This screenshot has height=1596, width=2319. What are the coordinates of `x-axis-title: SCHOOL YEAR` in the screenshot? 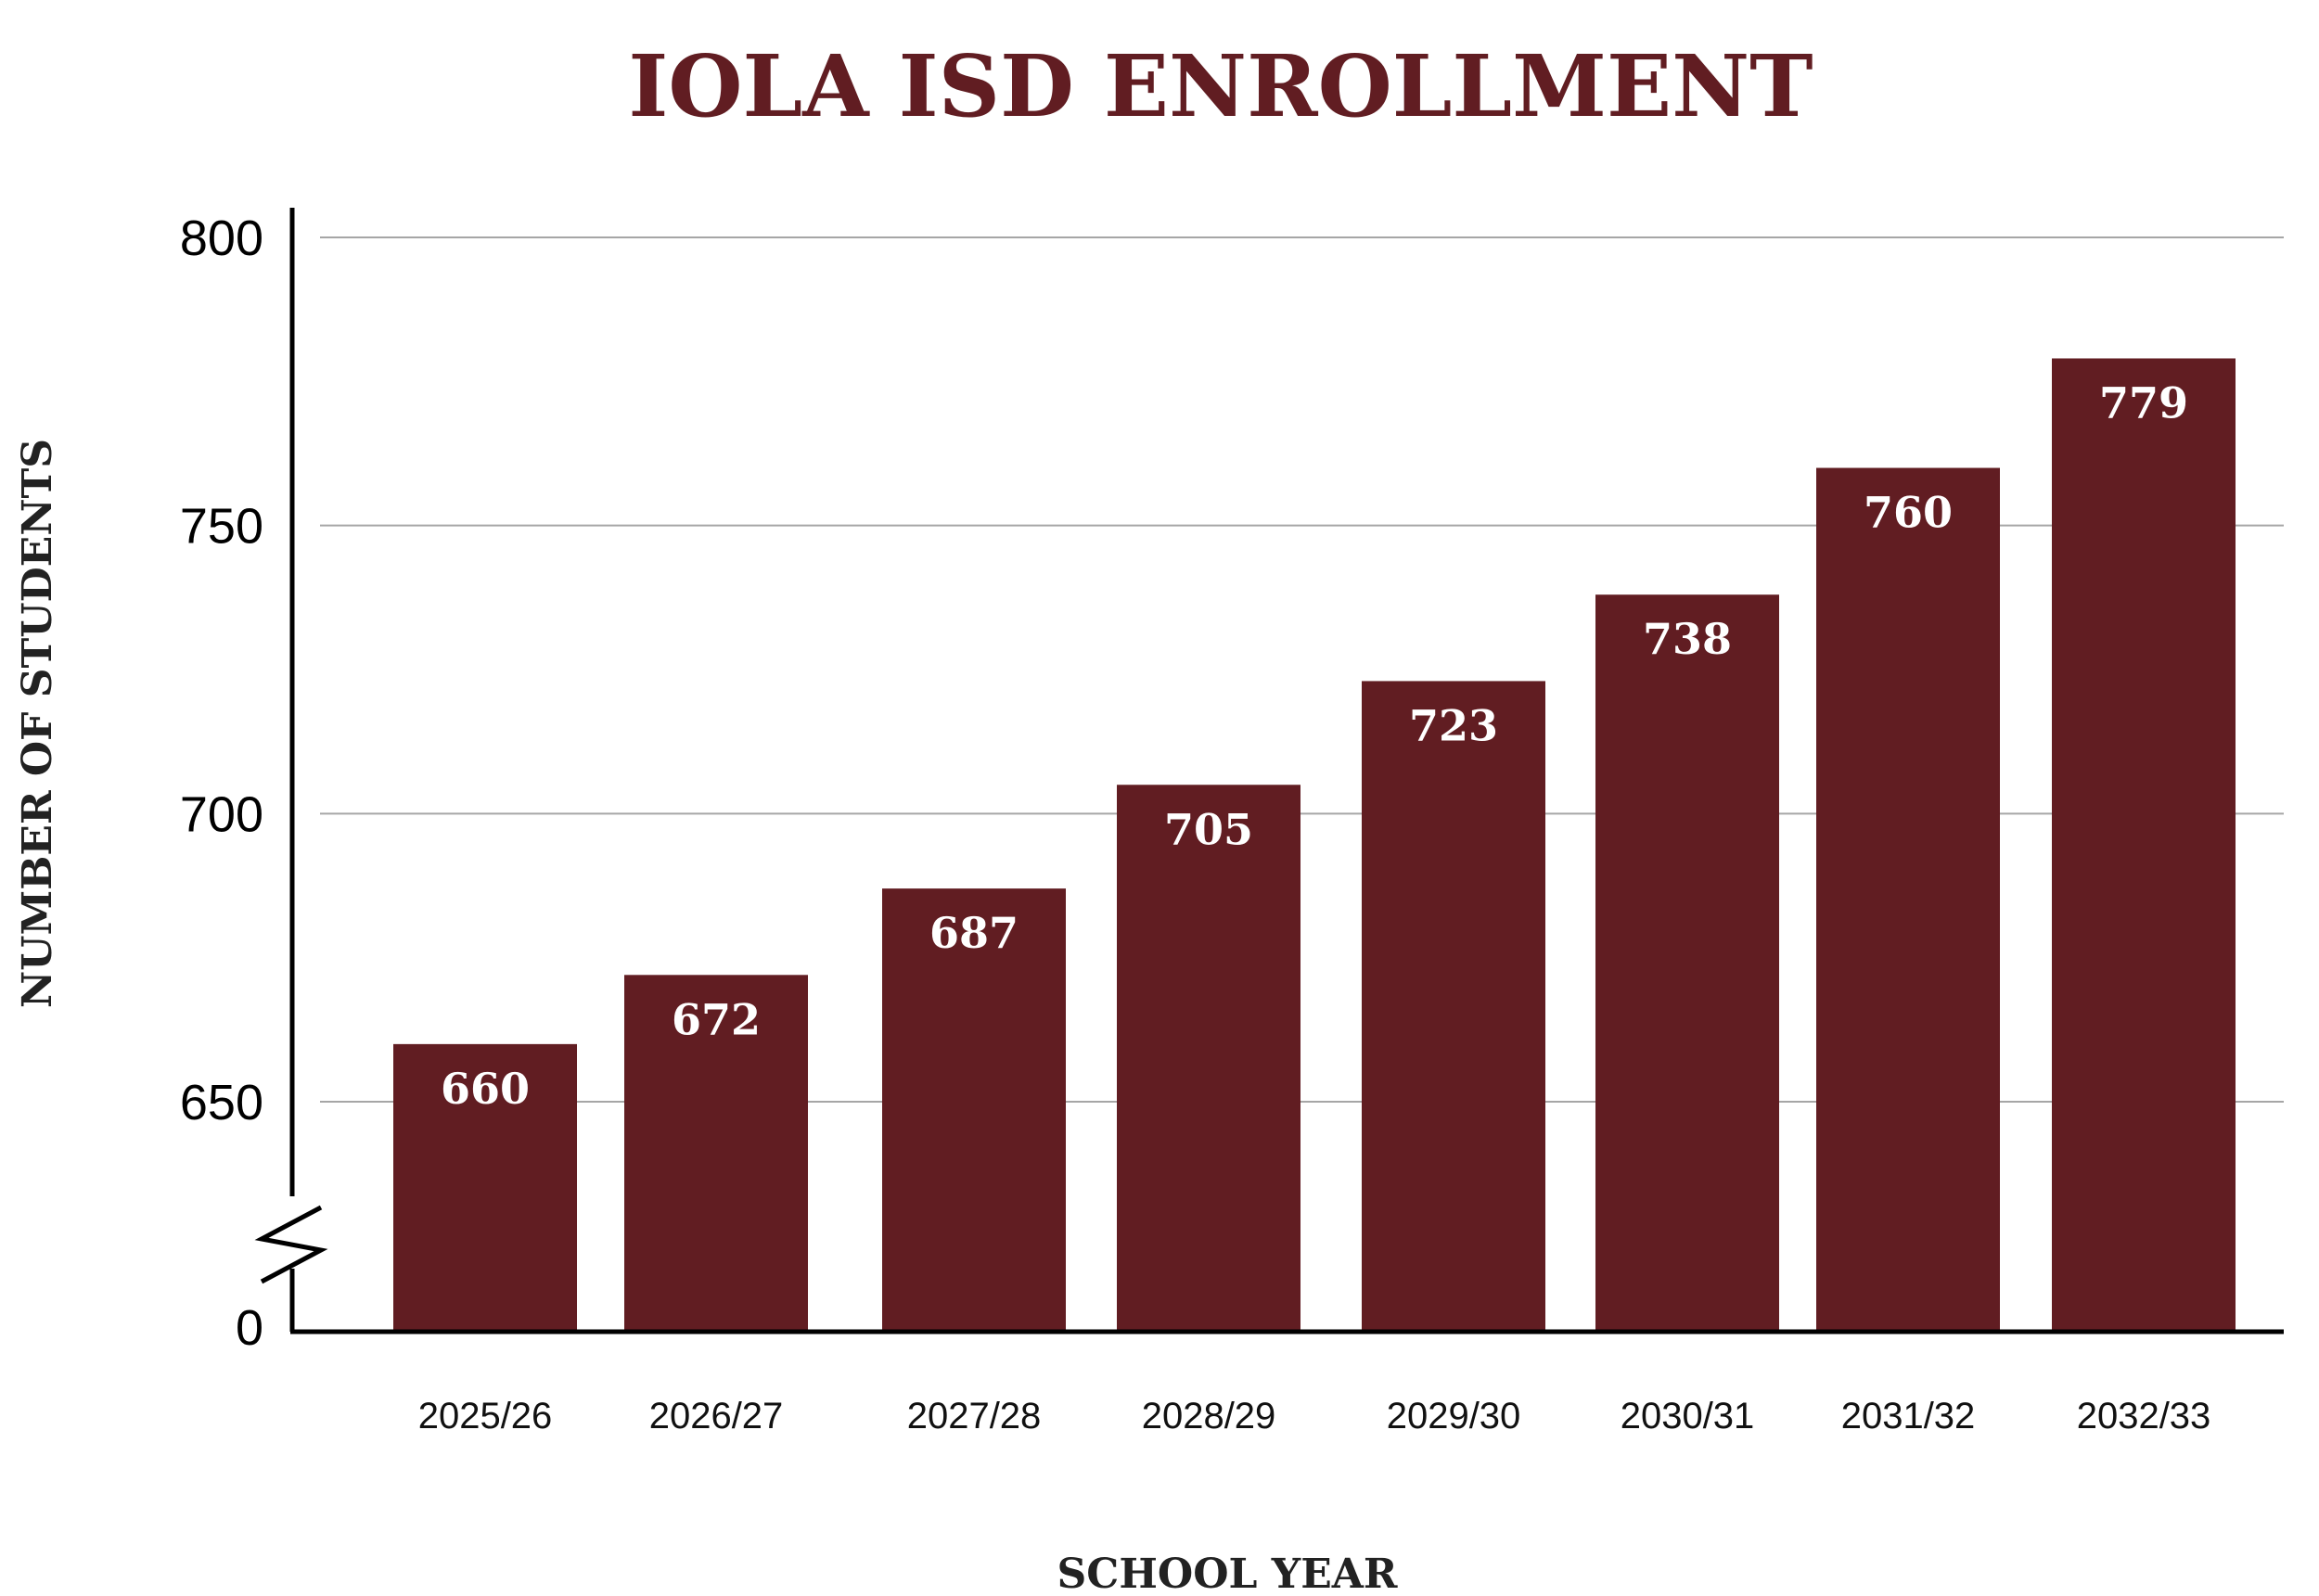 It's located at (1227, 1573).